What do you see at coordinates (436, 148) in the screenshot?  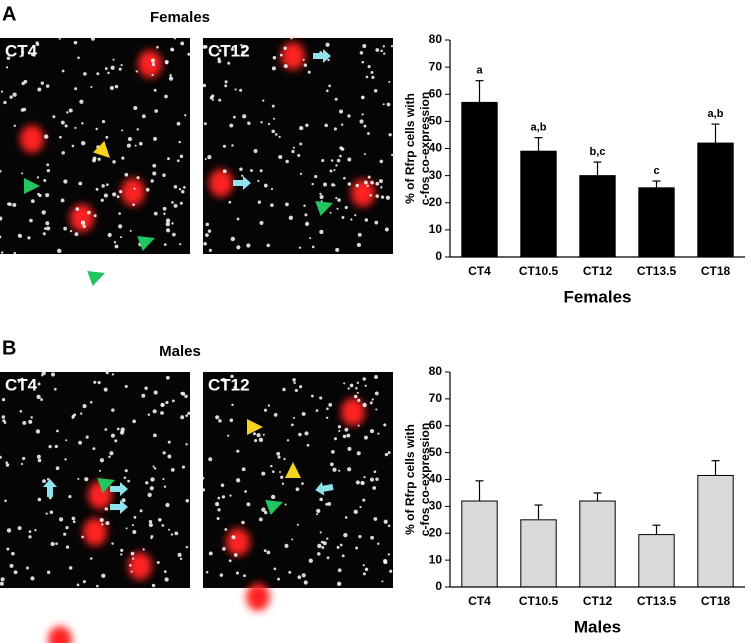 I see `y-tick-label: 40` at bounding box center [436, 148].